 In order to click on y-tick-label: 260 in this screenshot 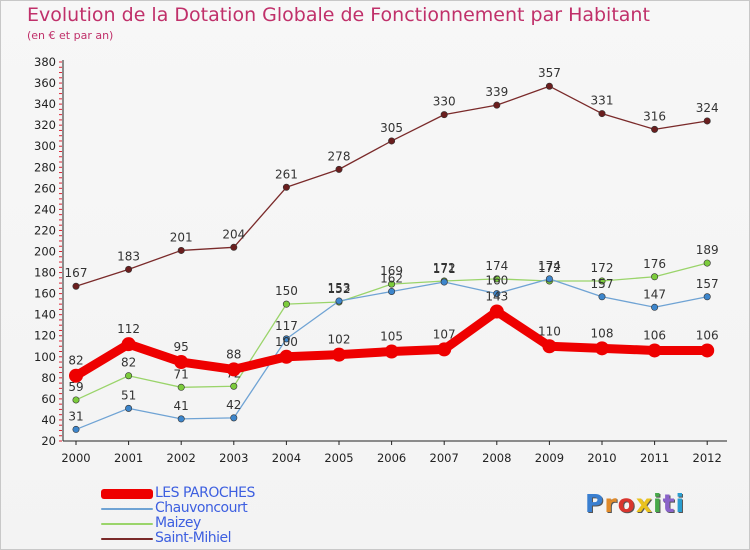, I will do `click(45, 188)`.